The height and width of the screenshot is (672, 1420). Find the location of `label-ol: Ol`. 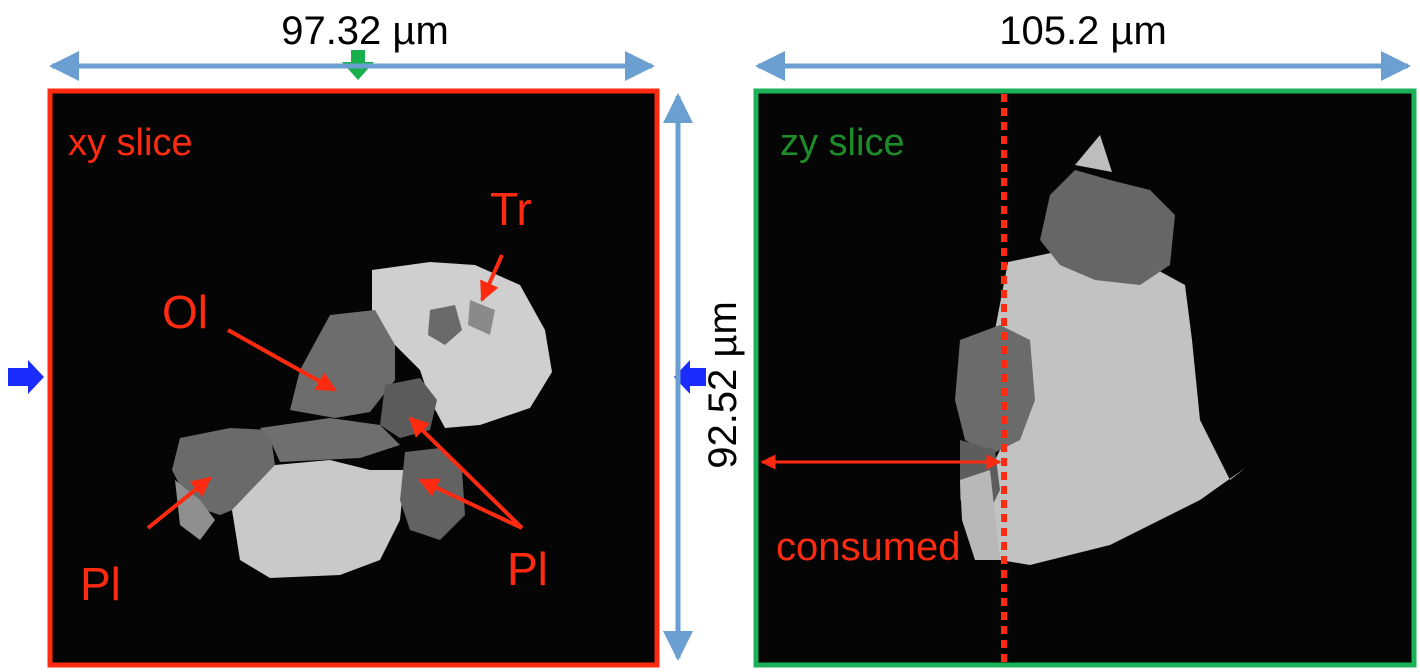

label-ol: Ol is located at coordinates (185, 312).